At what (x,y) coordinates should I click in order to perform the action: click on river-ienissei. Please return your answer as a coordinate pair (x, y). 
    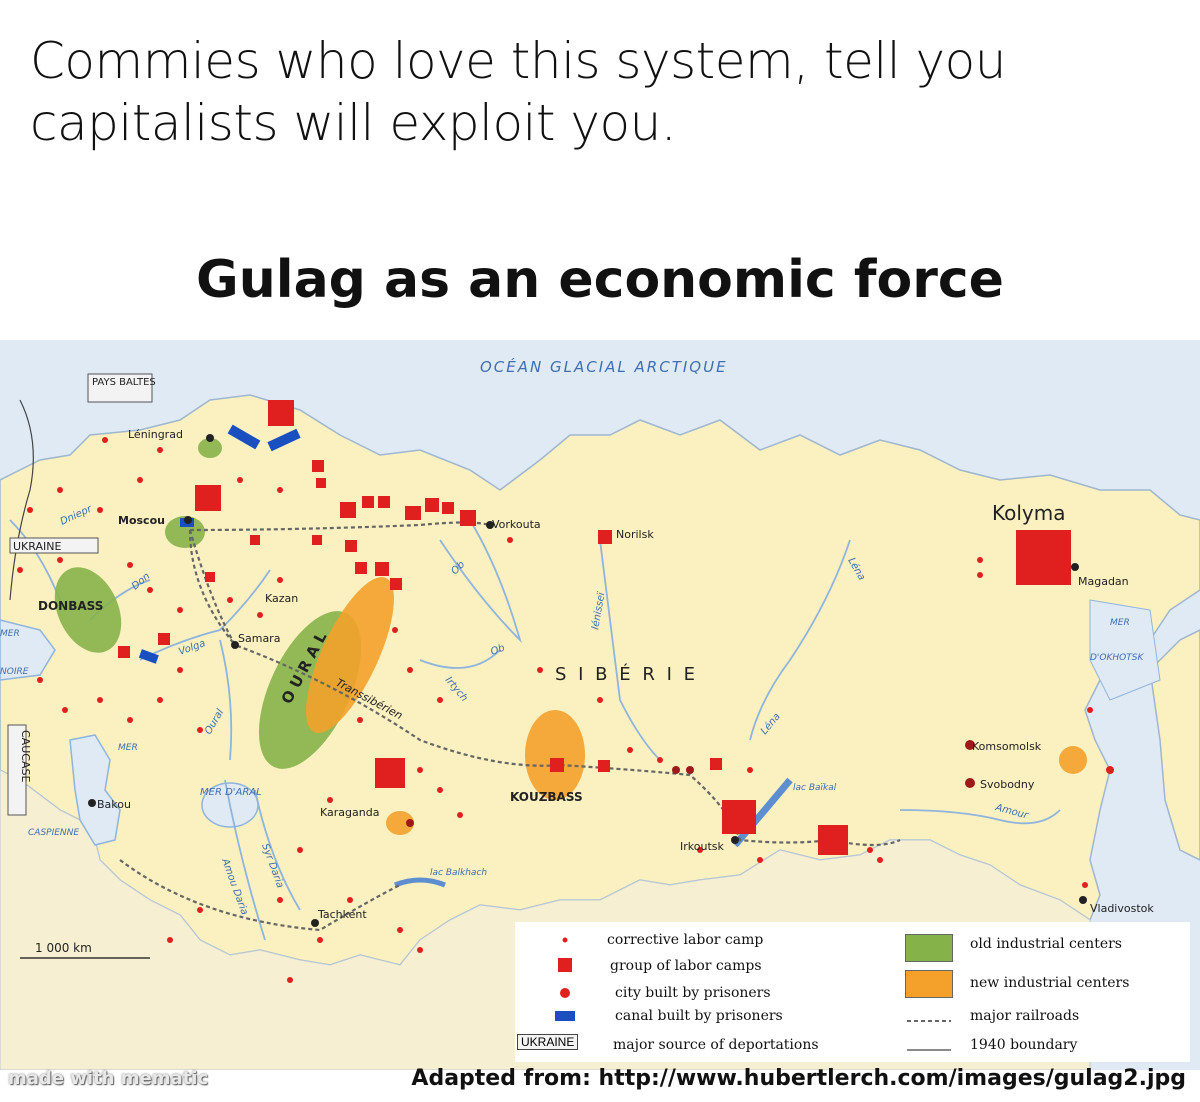
    Looking at the image, I should click on (630, 650).